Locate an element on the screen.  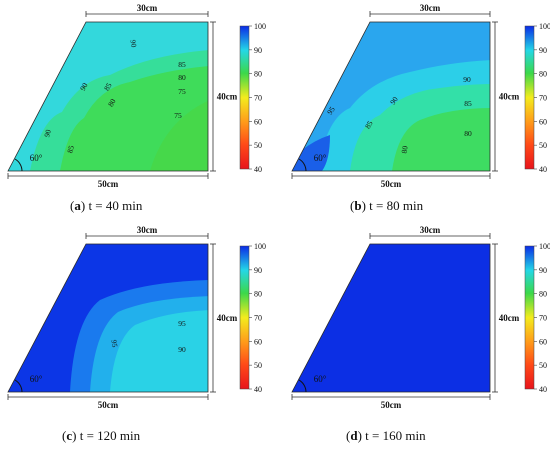
panel-d is located at coordinates (391, 318).